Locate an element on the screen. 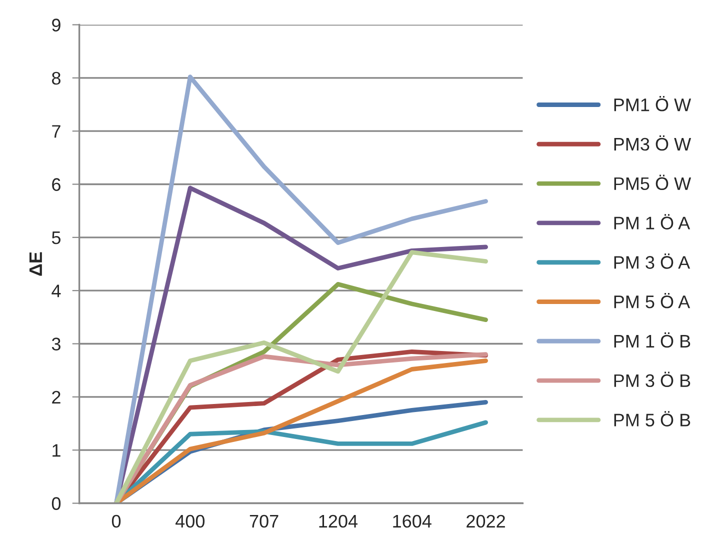 The image size is (721, 550). x-tick-label: 707 is located at coordinates (264, 521).